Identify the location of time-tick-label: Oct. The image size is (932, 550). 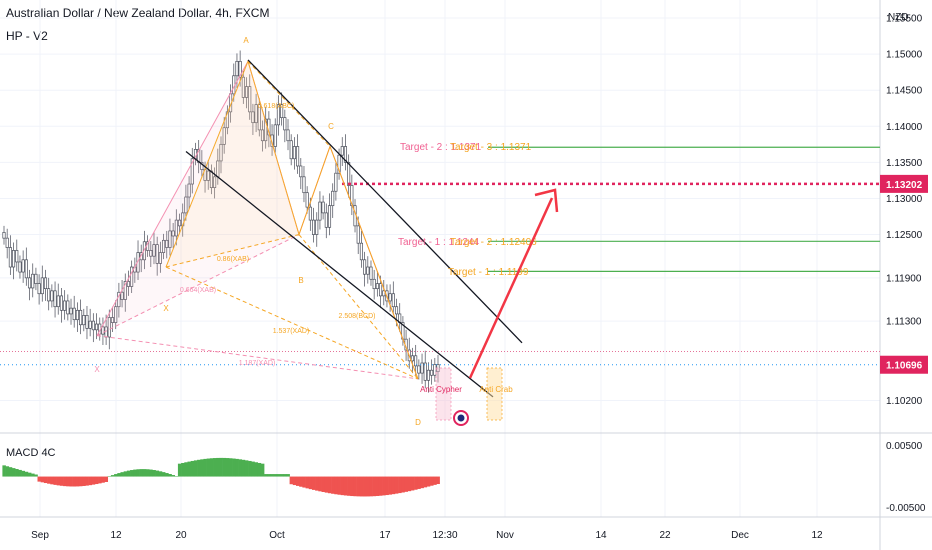
(277, 535).